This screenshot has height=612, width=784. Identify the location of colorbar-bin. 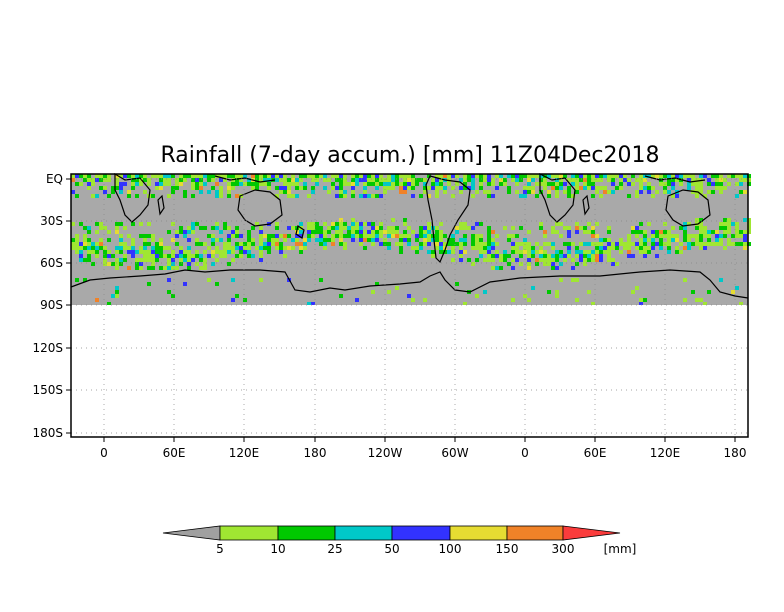
(249, 533).